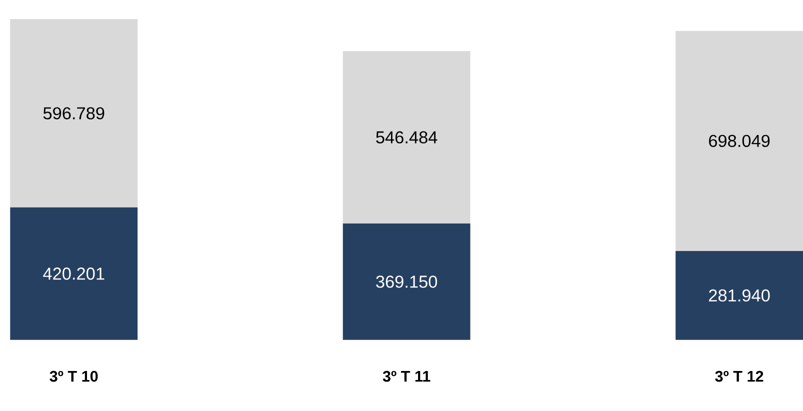 The width and height of the screenshot is (803, 411). I want to click on data-label: 369.150, so click(407, 282).